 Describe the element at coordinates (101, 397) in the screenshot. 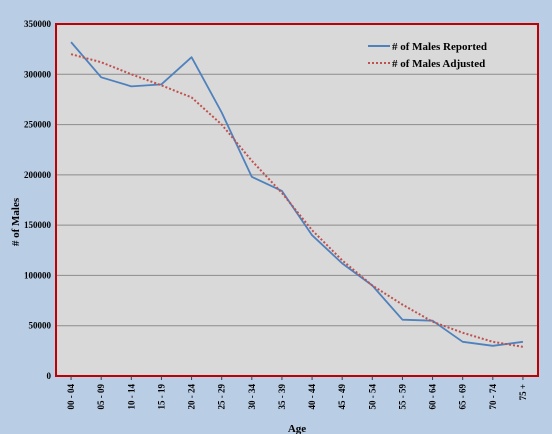

I see `x-tick-label: 05 - 09` at that location.